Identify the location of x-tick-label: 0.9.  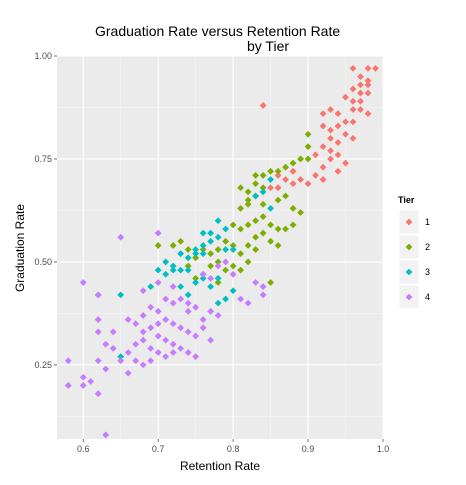
(308, 449).